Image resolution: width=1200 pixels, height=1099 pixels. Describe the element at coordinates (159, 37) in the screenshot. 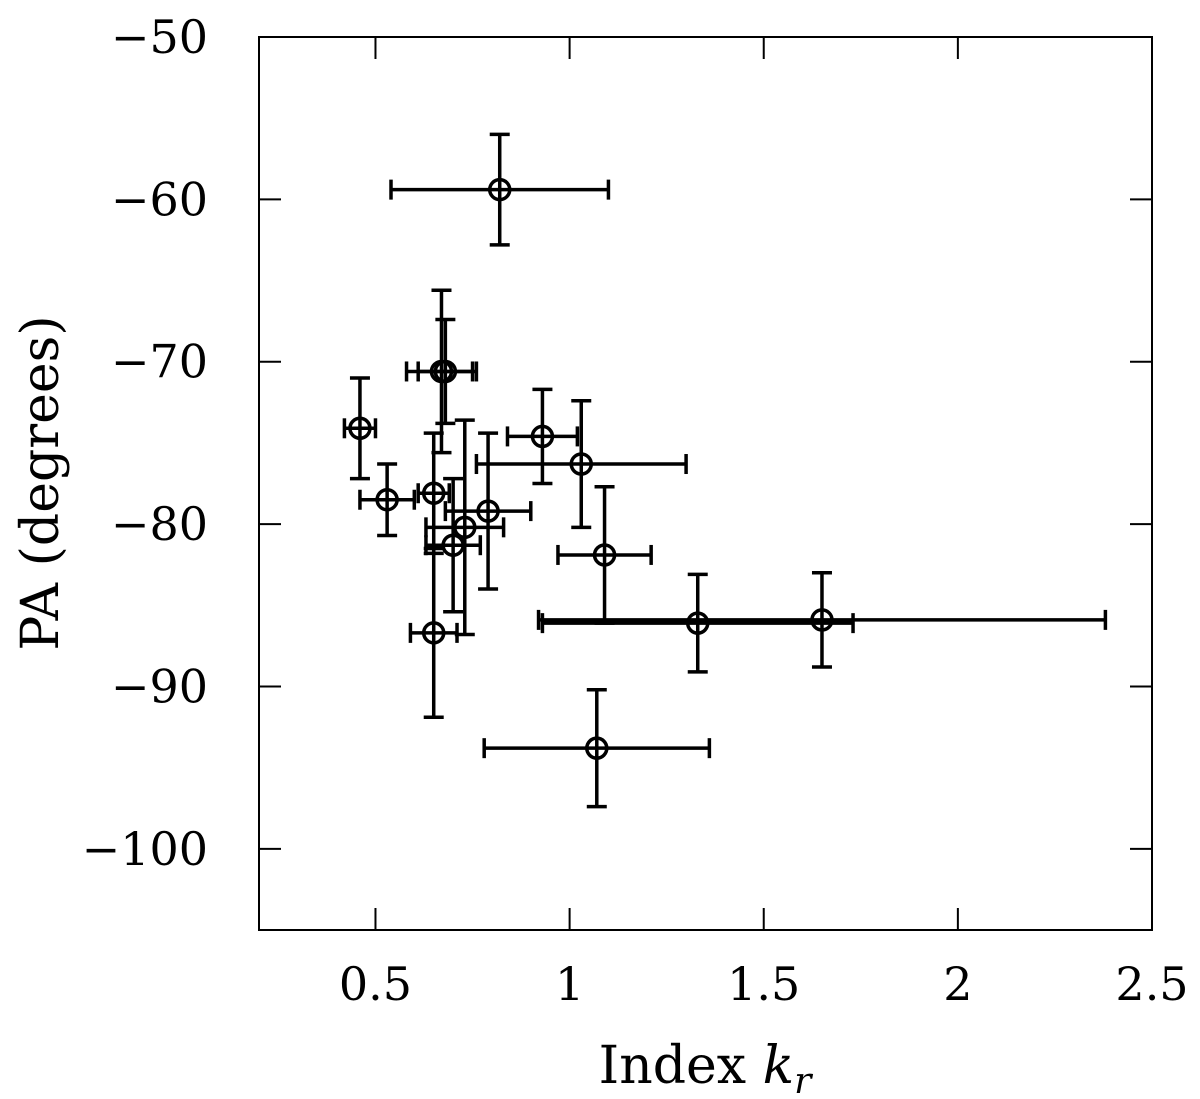

I see `y-tick-label: −50` at that location.